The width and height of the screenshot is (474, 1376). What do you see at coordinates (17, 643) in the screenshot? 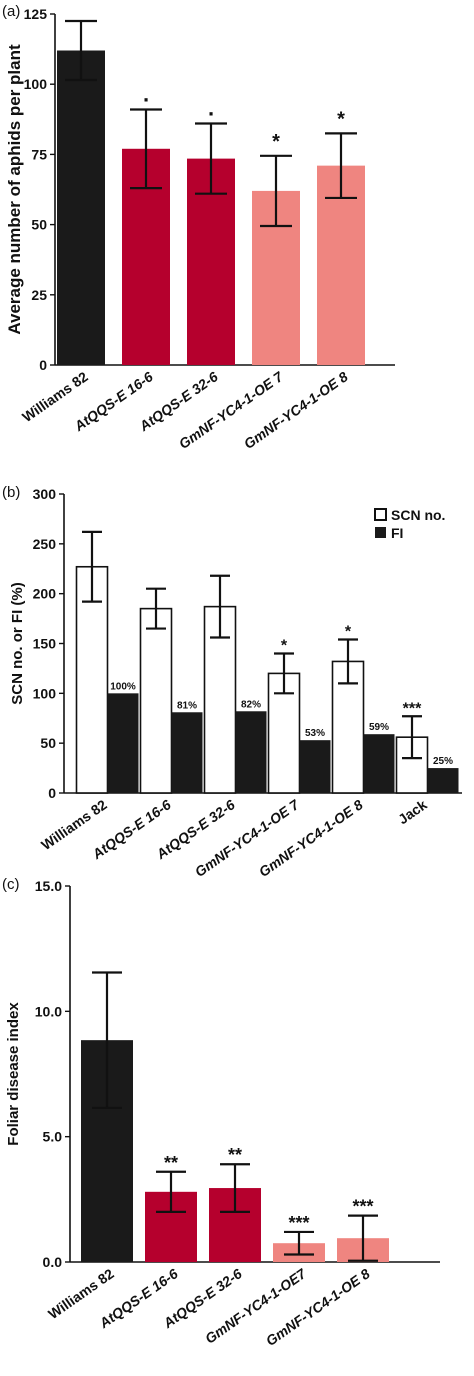
I see `y-axis-label: SCN no. or FI (%)` at bounding box center [17, 643].